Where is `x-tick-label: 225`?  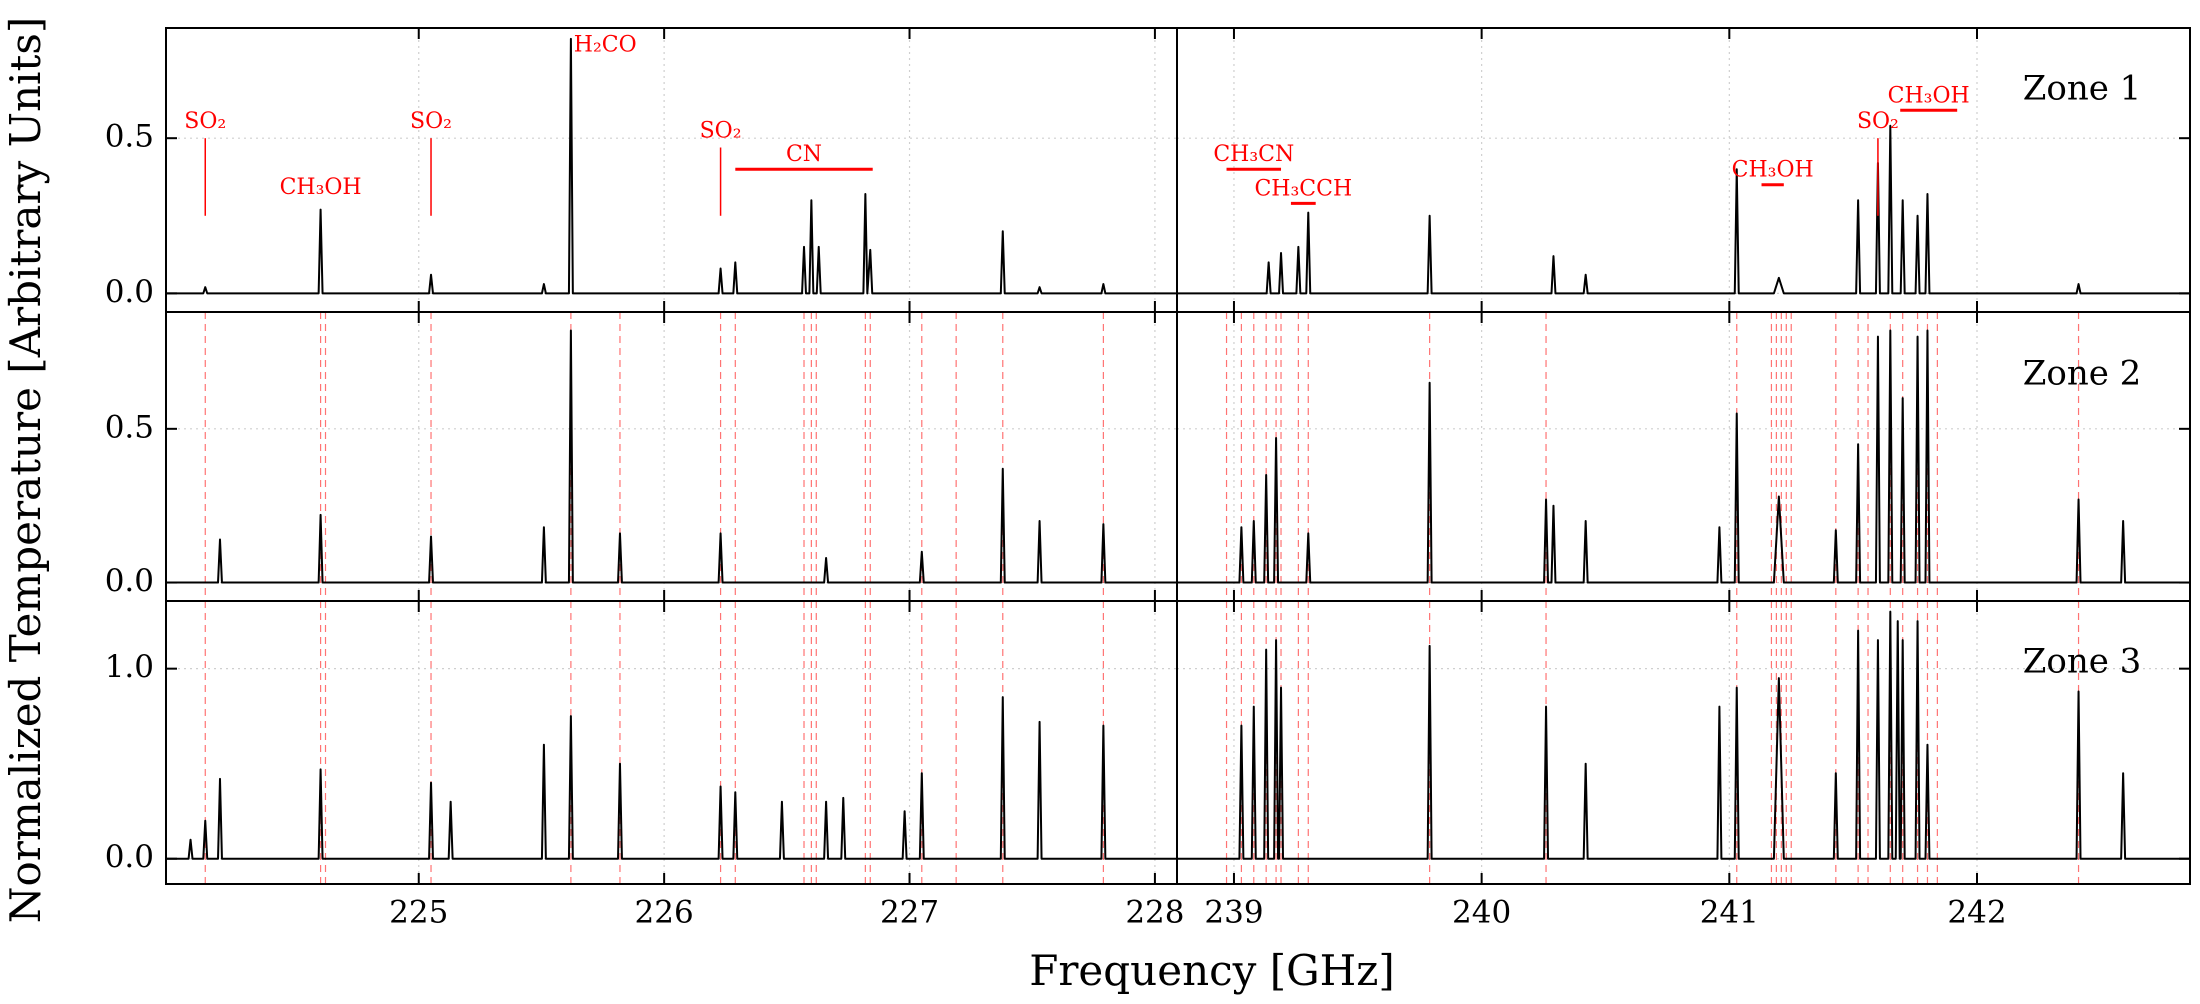 x-tick-label: 225 is located at coordinates (418, 913).